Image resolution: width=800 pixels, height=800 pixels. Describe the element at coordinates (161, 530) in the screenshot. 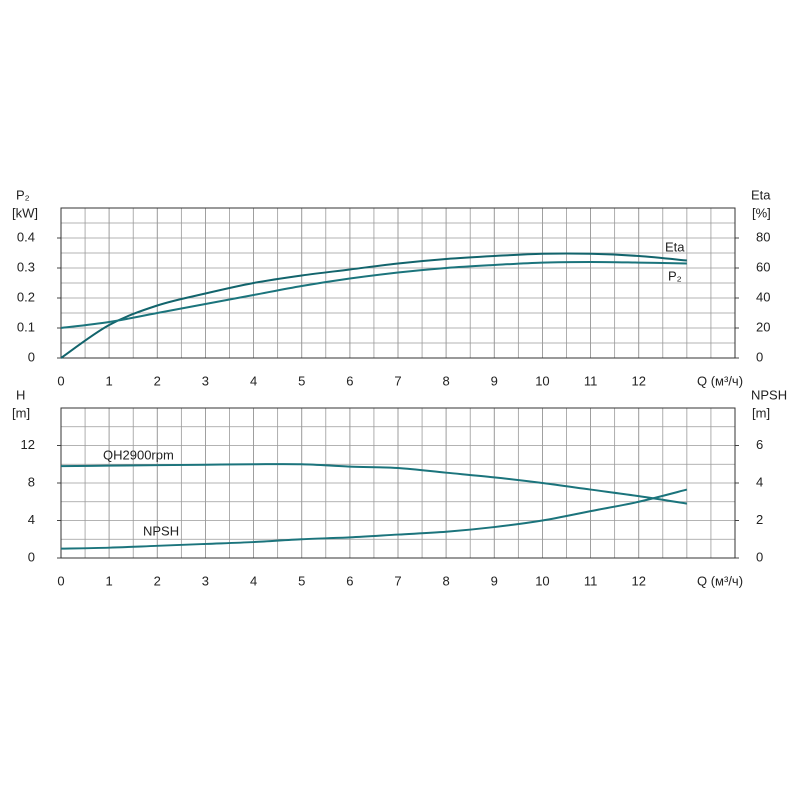

I see `series-label: NPSH` at that location.